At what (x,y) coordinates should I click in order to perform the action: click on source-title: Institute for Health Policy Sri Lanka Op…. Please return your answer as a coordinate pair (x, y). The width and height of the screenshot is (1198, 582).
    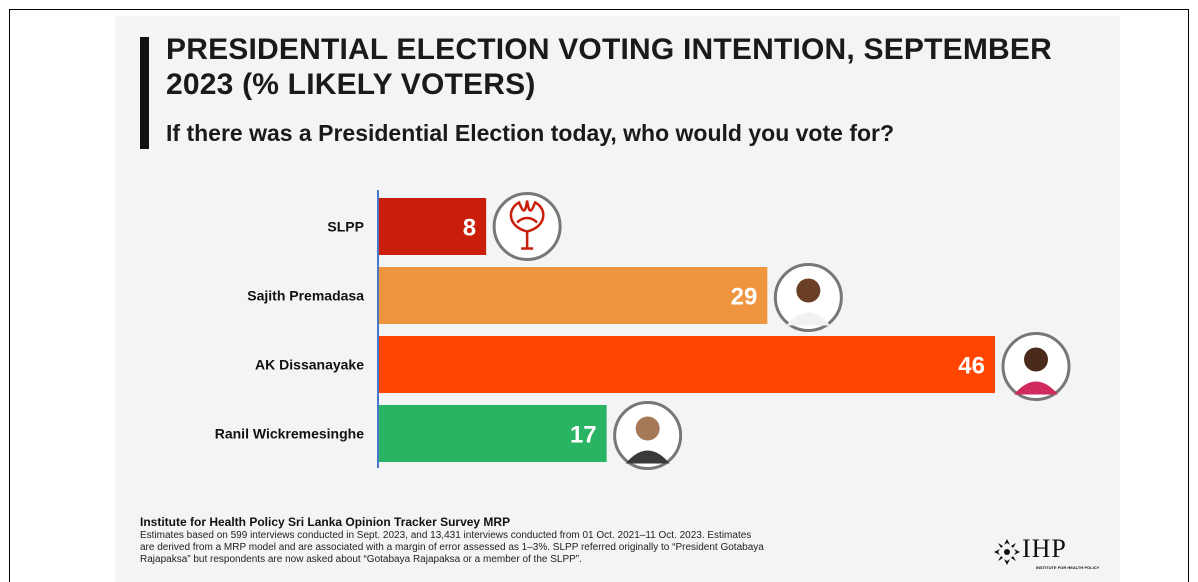
    Looking at the image, I should click on (325, 522).